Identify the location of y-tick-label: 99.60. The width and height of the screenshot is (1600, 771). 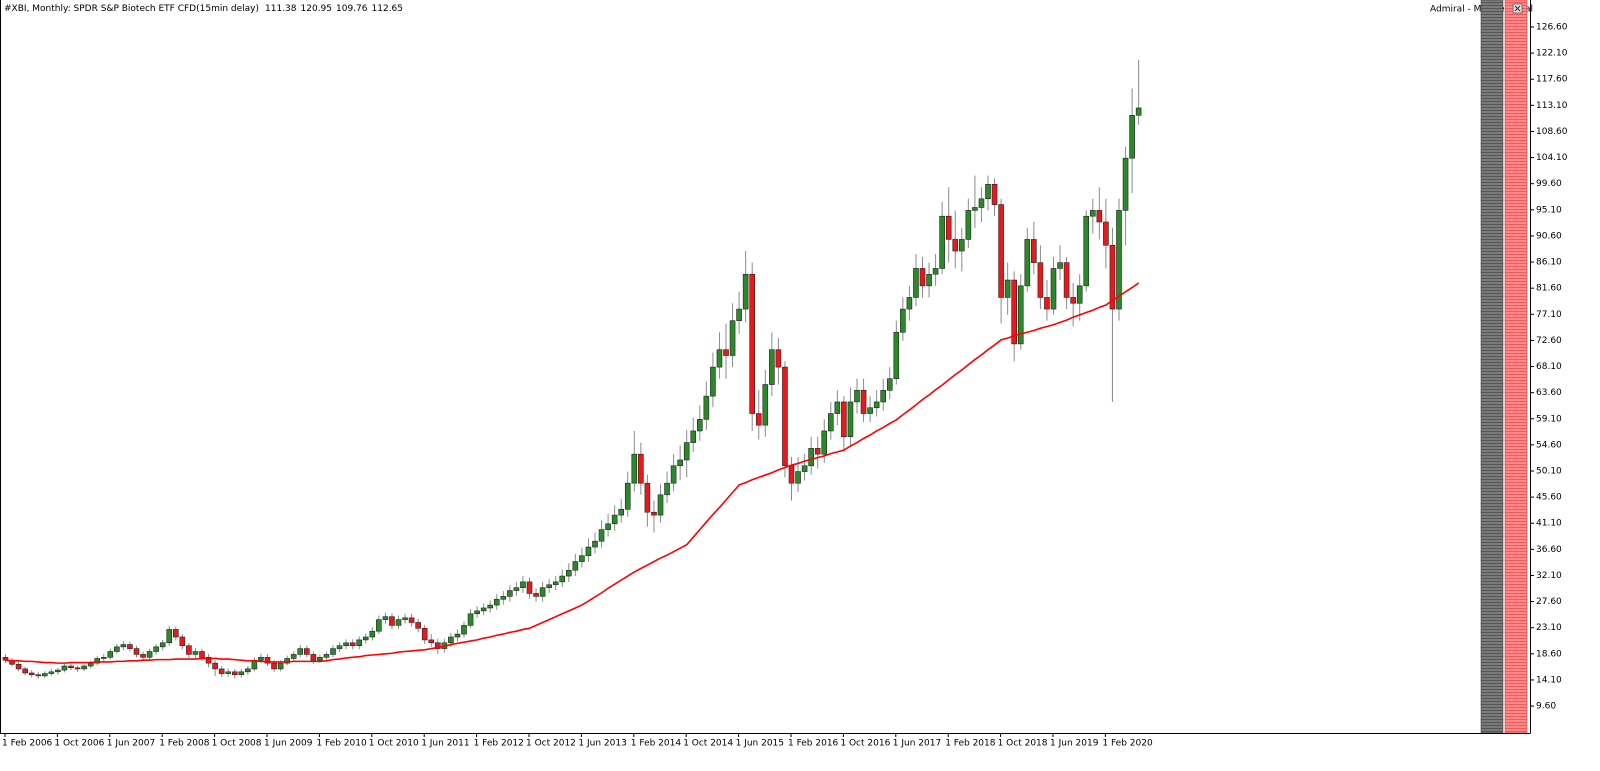
(1549, 184).